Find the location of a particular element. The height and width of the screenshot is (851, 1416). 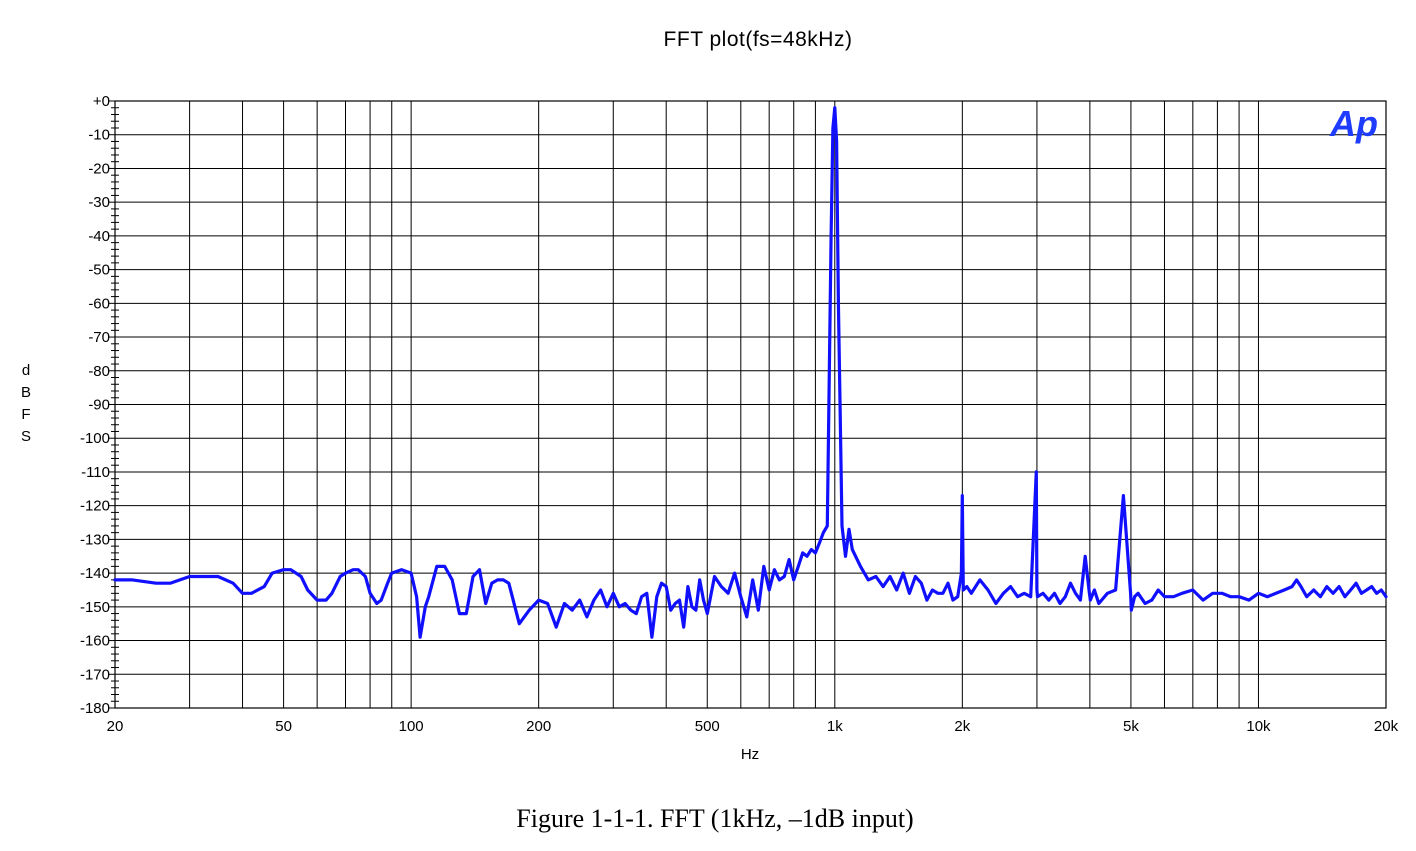

y-tick-label: -160 is located at coordinates (95, 641).